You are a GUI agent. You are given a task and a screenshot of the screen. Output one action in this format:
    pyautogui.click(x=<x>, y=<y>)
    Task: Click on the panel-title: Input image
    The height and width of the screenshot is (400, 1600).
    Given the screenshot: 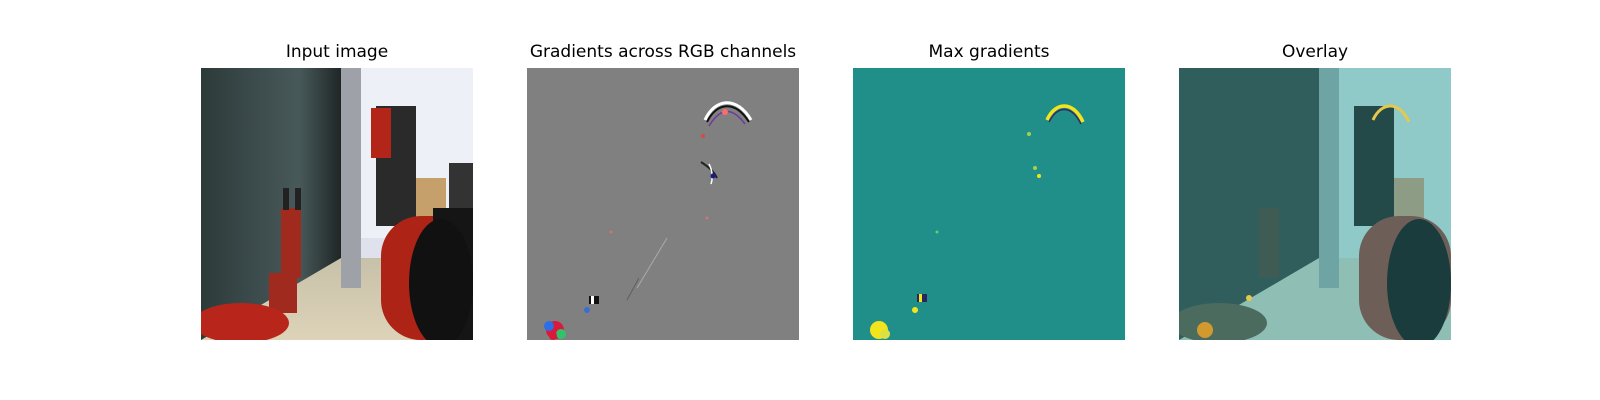 What is the action you would take?
    pyautogui.click(x=337, y=52)
    